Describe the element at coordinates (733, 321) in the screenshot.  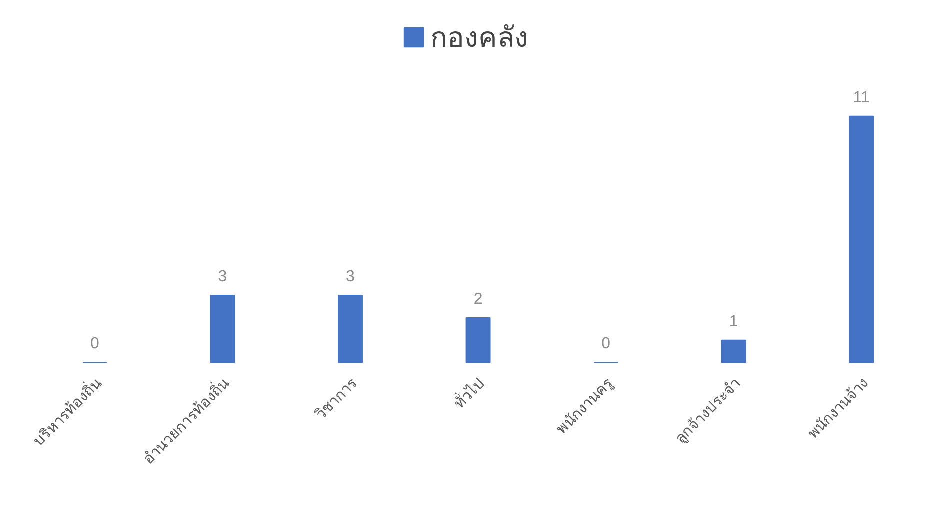
I see `data-label: 1` at that location.